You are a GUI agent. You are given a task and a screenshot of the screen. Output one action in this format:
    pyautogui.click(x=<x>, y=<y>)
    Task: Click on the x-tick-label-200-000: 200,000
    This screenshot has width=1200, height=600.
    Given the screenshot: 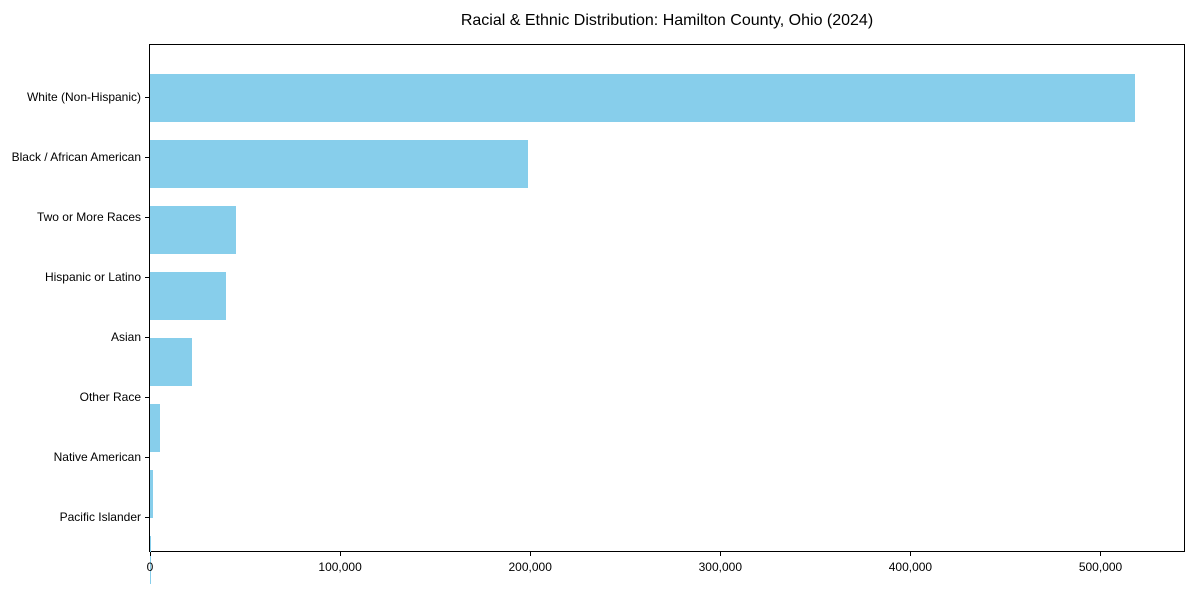 What is the action you would take?
    pyautogui.click(x=530, y=567)
    